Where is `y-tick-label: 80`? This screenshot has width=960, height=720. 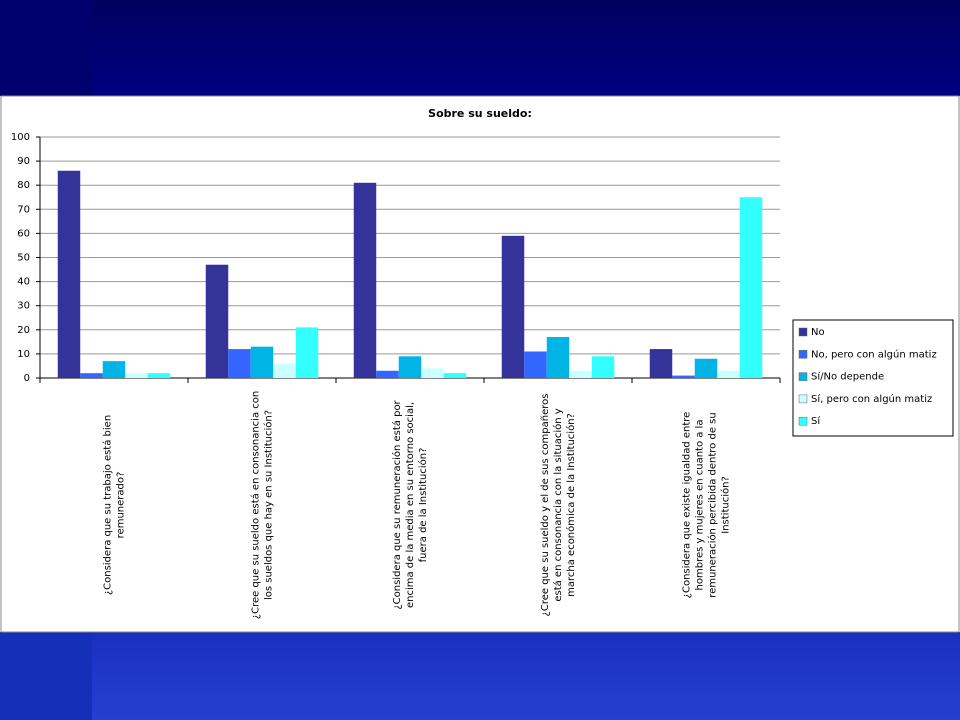
y-tick-label: 80 is located at coordinates (23, 185).